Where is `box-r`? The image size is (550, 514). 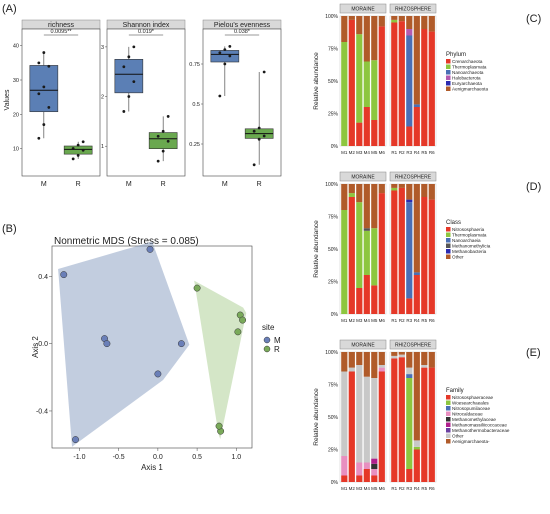
box-r is located at coordinates (78, 150).